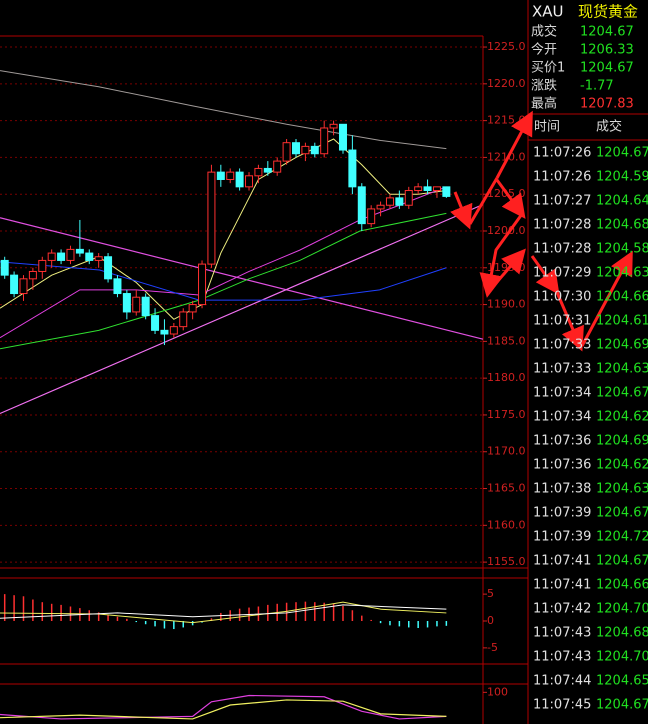 Image resolution: width=648 pixels, height=724 pixels. I want to click on tick-time: 11:07:44, so click(562, 681).